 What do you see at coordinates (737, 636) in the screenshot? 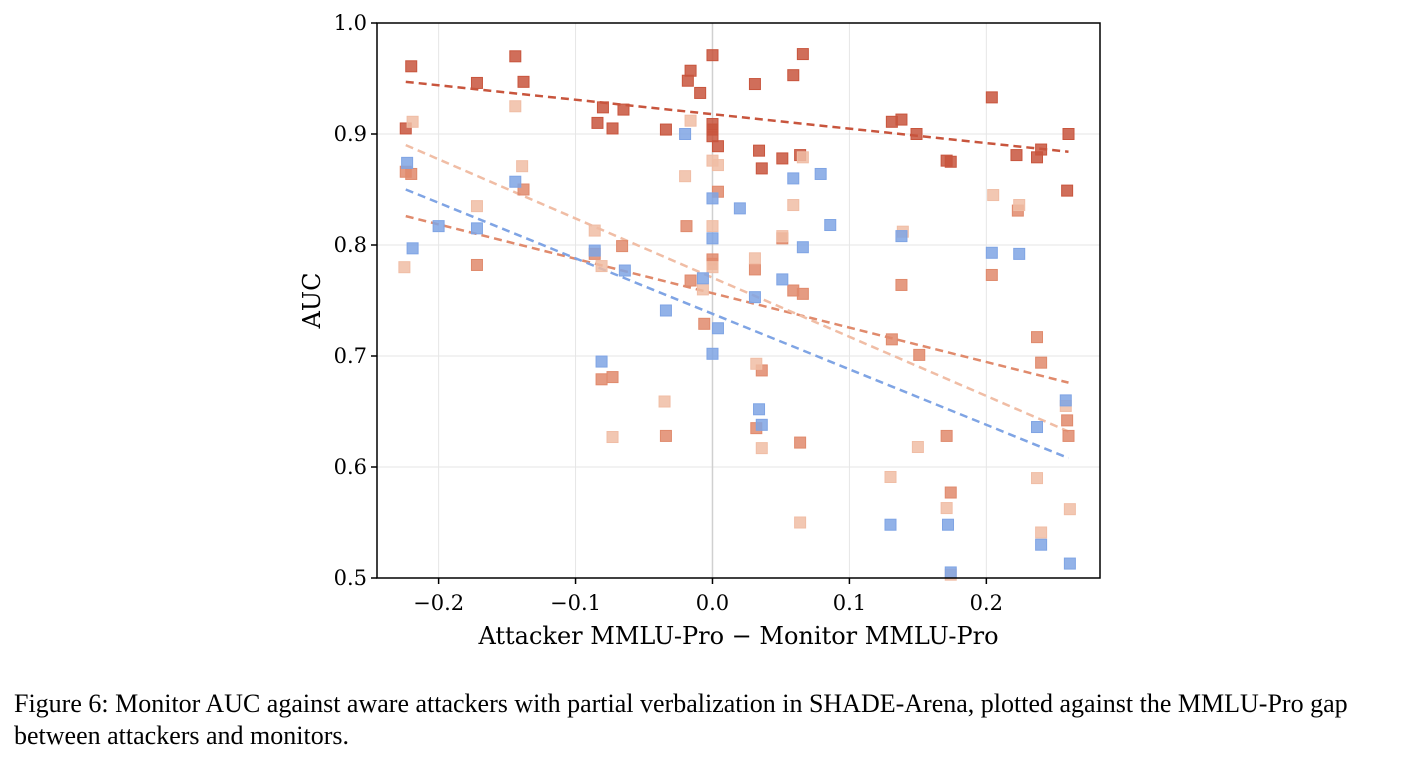
I see `x-axis-label: Attacker MMLU-Pro − Monitor MMLU-Pro` at bounding box center [737, 636].